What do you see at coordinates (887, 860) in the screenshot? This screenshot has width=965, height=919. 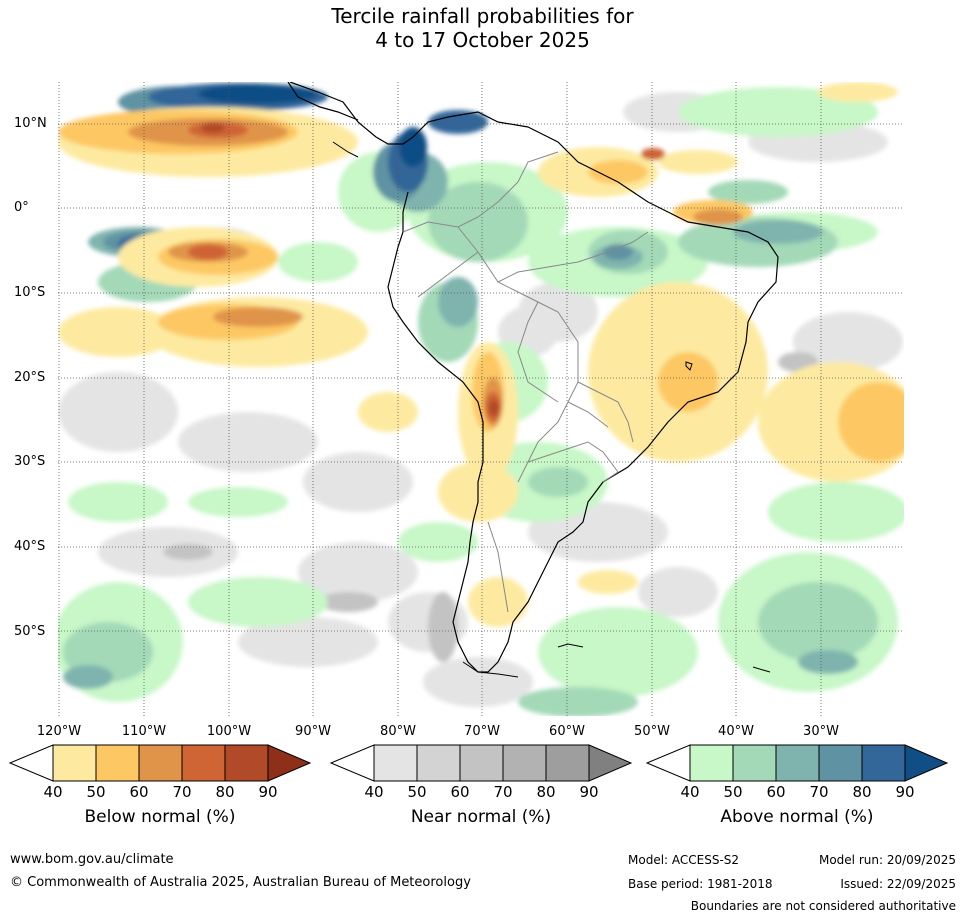 I see `model-run-text: Model run: 20/09/2025` at bounding box center [887, 860].